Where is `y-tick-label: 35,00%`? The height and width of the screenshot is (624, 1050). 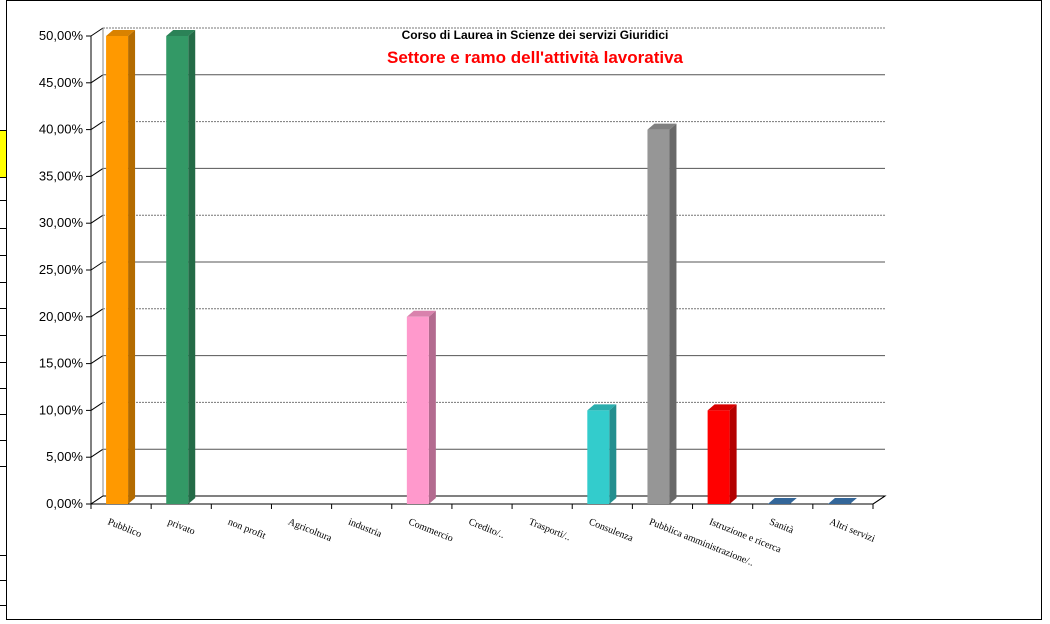 y-tick-label: 35,00% is located at coordinates (61, 175).